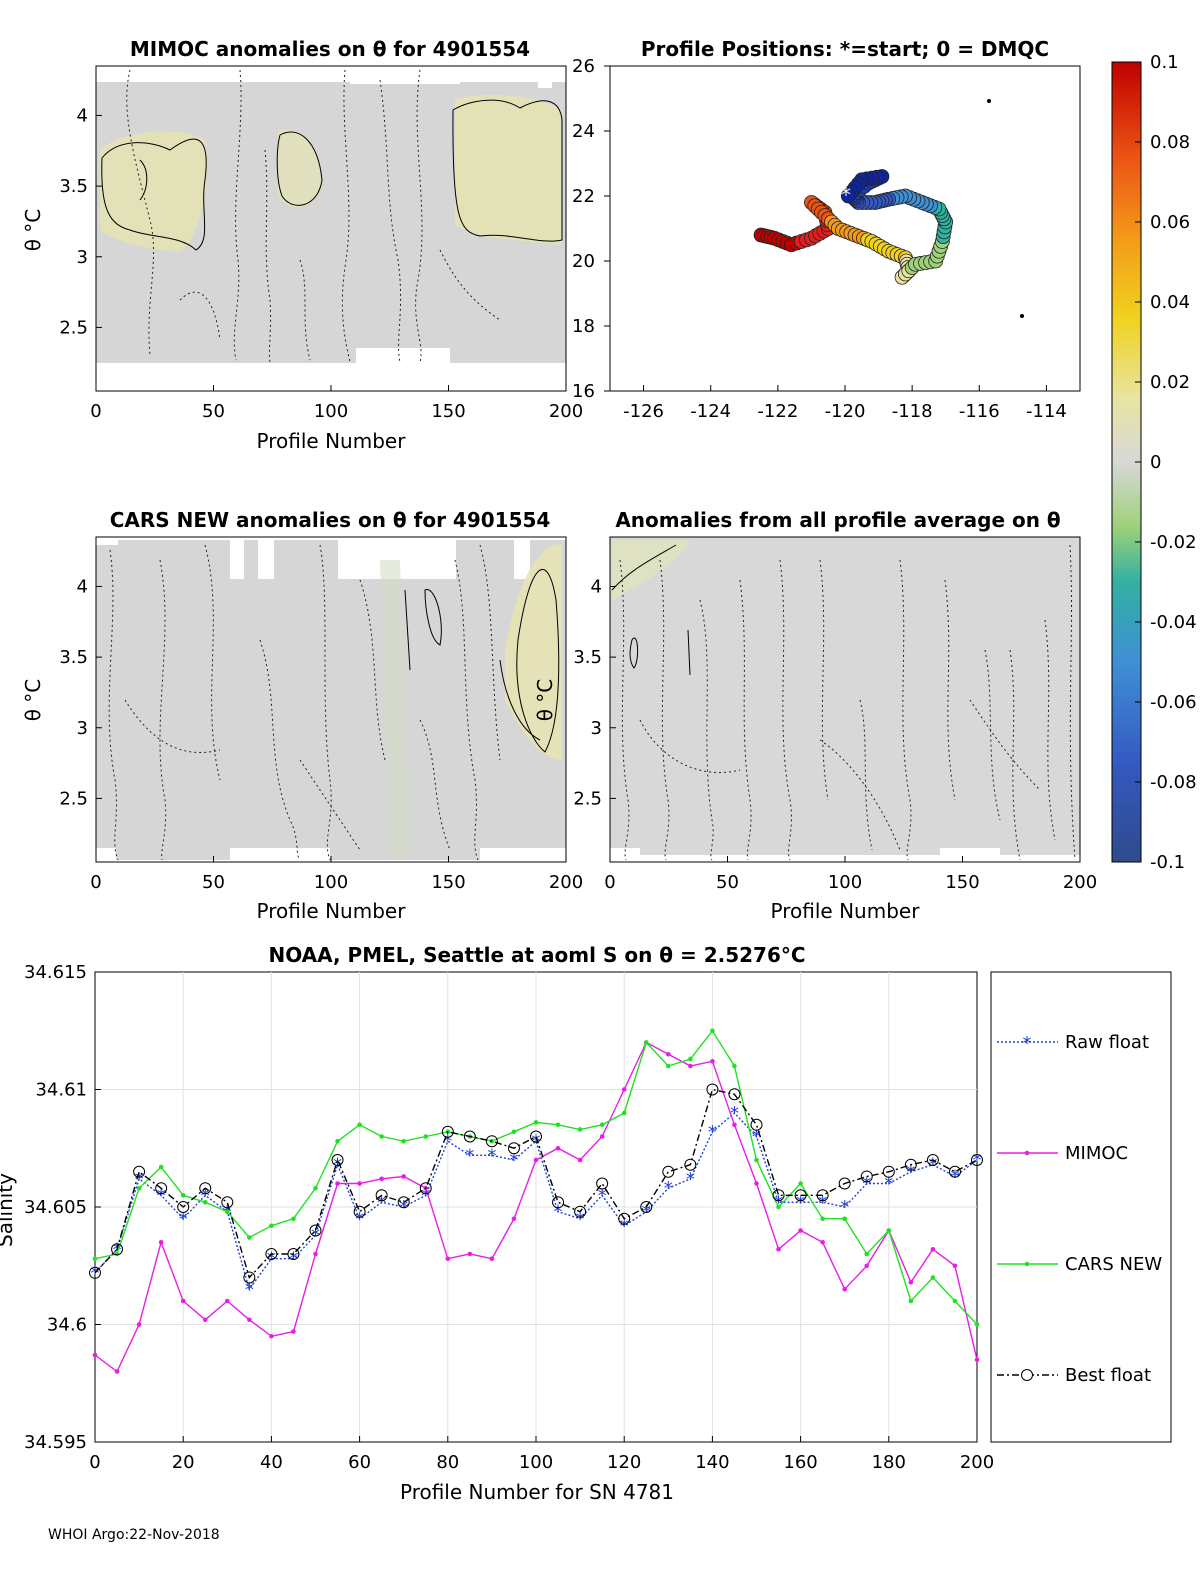  What do you see at coordinates (583, 326) in the screenshot?
I see `y-tick-label: 18` at bounding box center [583, 326].